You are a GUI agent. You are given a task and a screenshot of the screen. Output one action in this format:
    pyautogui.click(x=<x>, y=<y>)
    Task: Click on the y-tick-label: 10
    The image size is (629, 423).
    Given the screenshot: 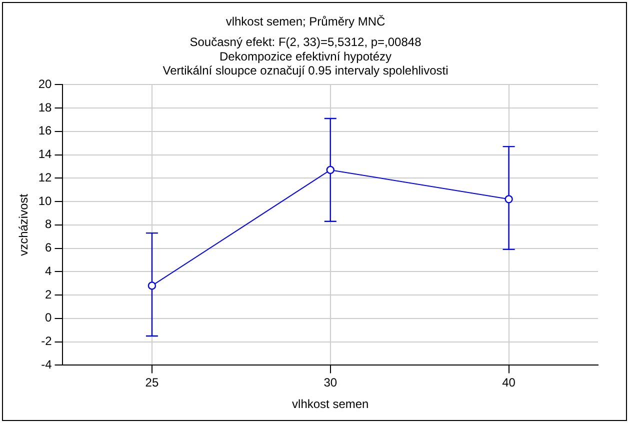 What is the action you would take?
    pyautogui.click(x=45, y=201)
    